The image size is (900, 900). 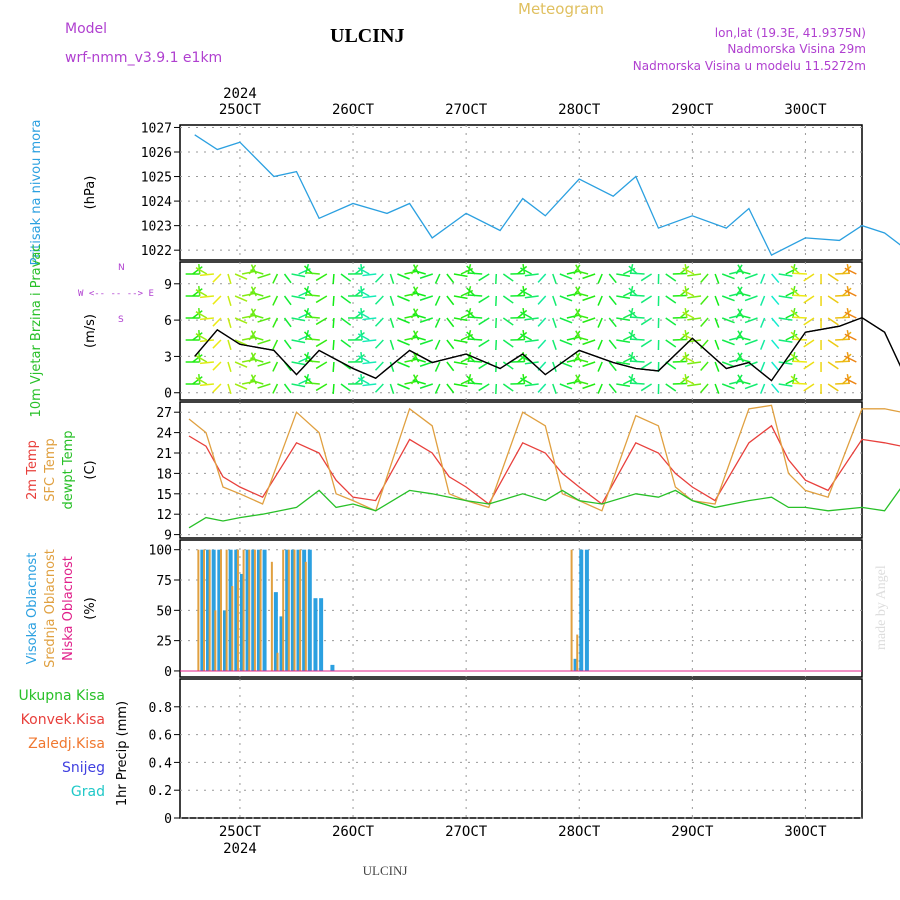 What do you see at coordinates (86, 29) in the screenshot?
I see `model-label: Model` at bounding box center [86, 29].